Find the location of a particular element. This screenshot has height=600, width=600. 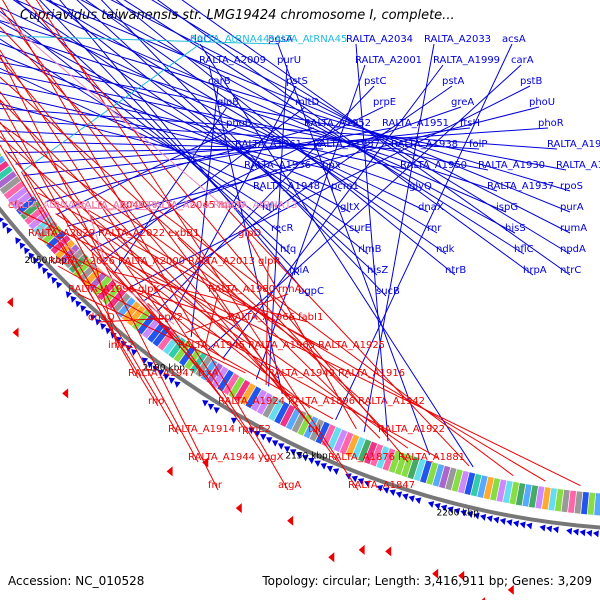

rna-gene-label: RALTA_AmiscRNA_9 is located at coordinates (196, 205).